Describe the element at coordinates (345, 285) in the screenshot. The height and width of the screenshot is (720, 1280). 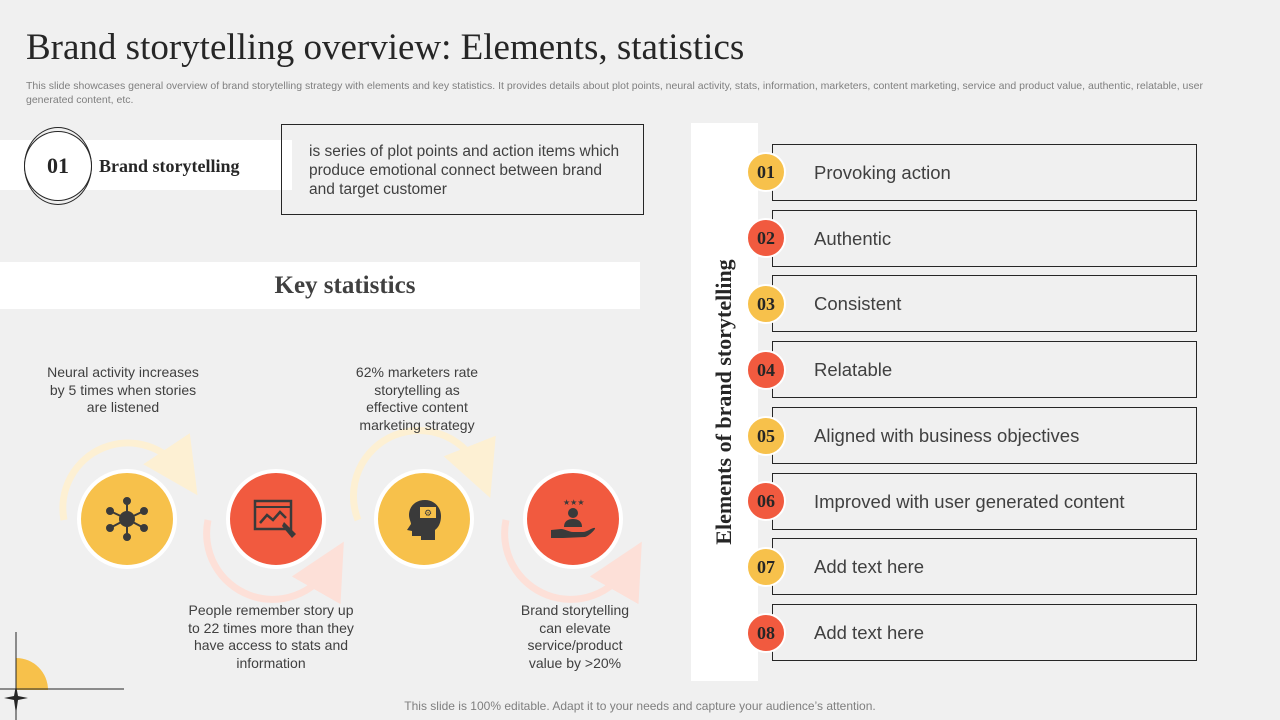
I see `key-statistics-title: Key statistics` at that location.